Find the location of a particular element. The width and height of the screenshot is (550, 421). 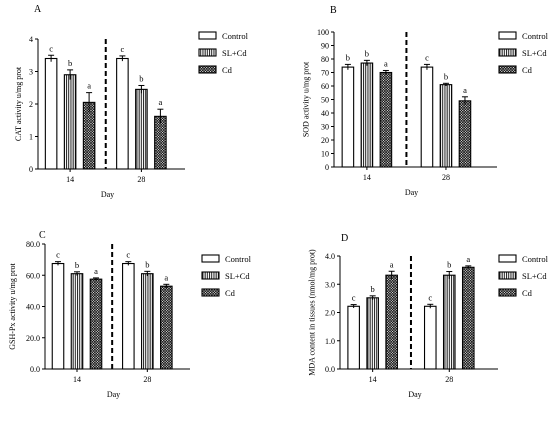

y-tick-label: 90 is located at coordinates (325, 46).